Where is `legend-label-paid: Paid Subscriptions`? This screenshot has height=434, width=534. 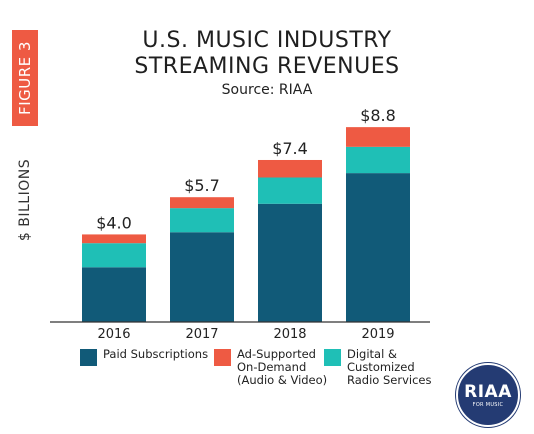 legend-label-paid: Paid Subscriptions is located at coordinates (155, 354).